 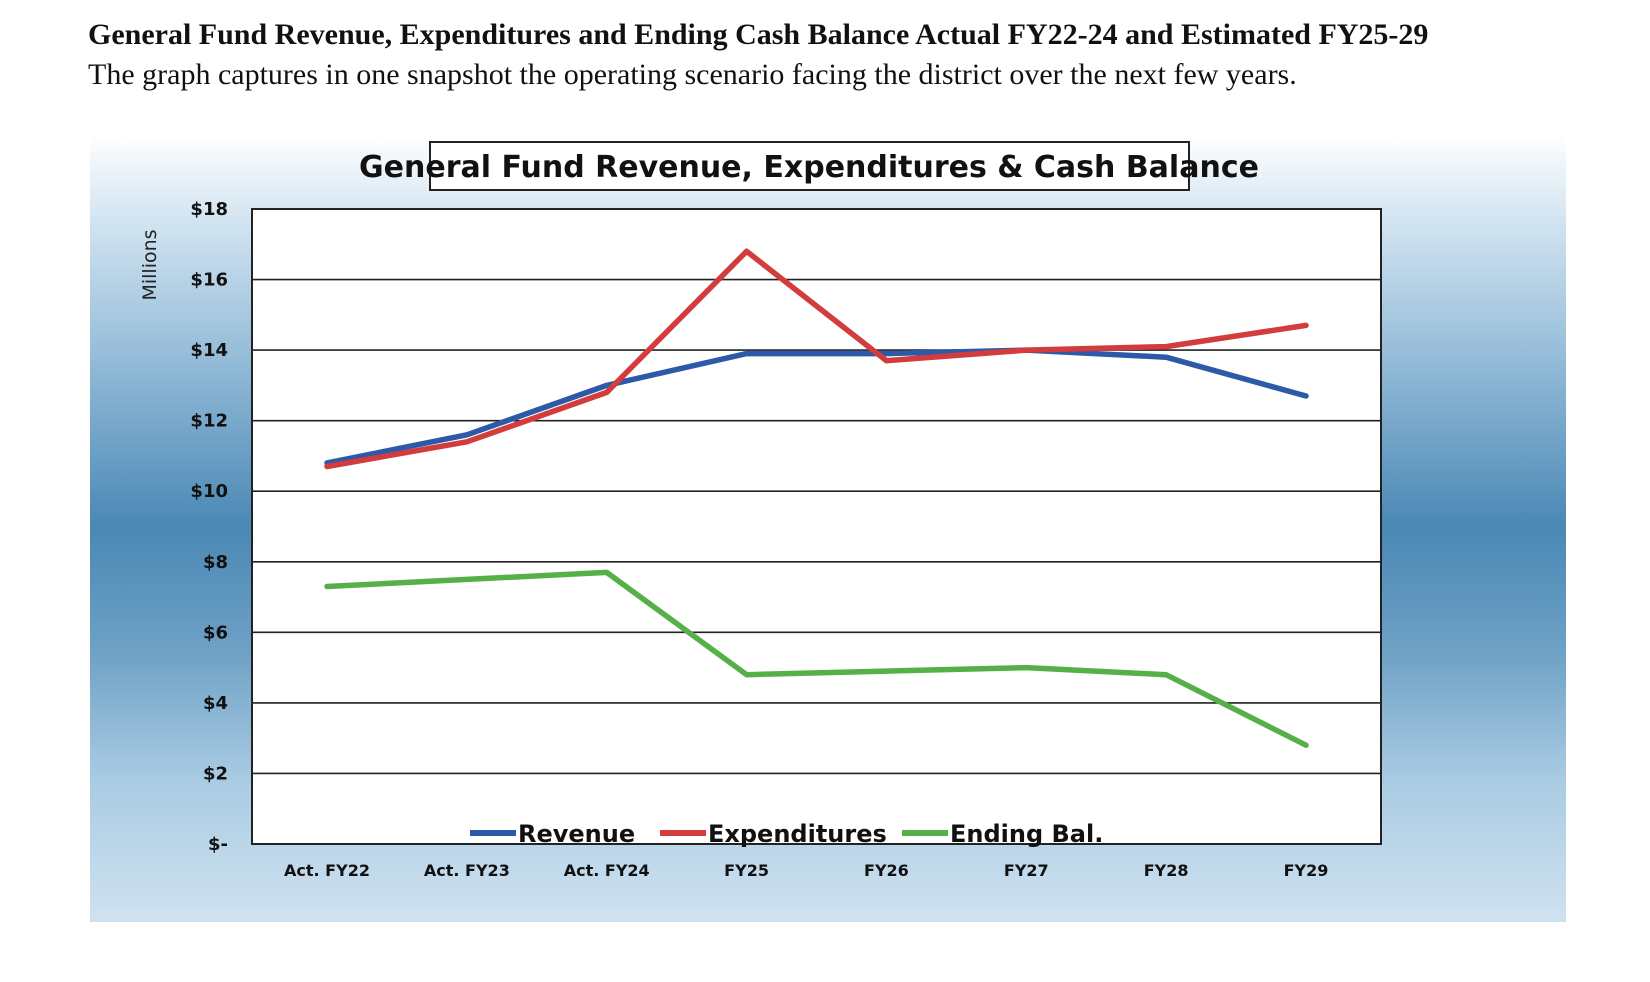 What do you see at coordinates (150, 264) in the screenshot?
I see `y-axis-title: Millions` at bounding box center [150, 264].